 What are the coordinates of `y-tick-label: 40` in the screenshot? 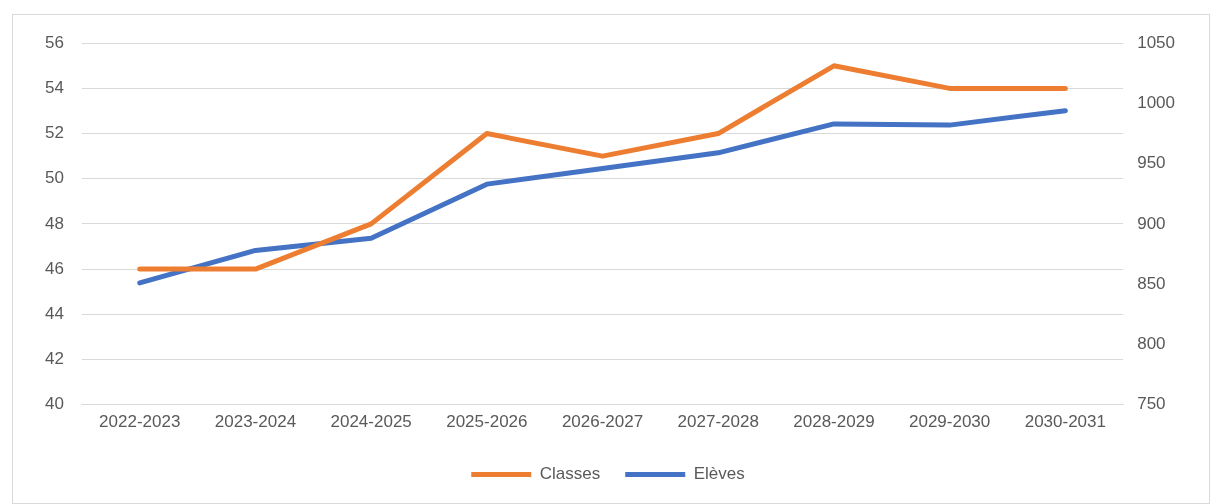 It's located at (54, 404).